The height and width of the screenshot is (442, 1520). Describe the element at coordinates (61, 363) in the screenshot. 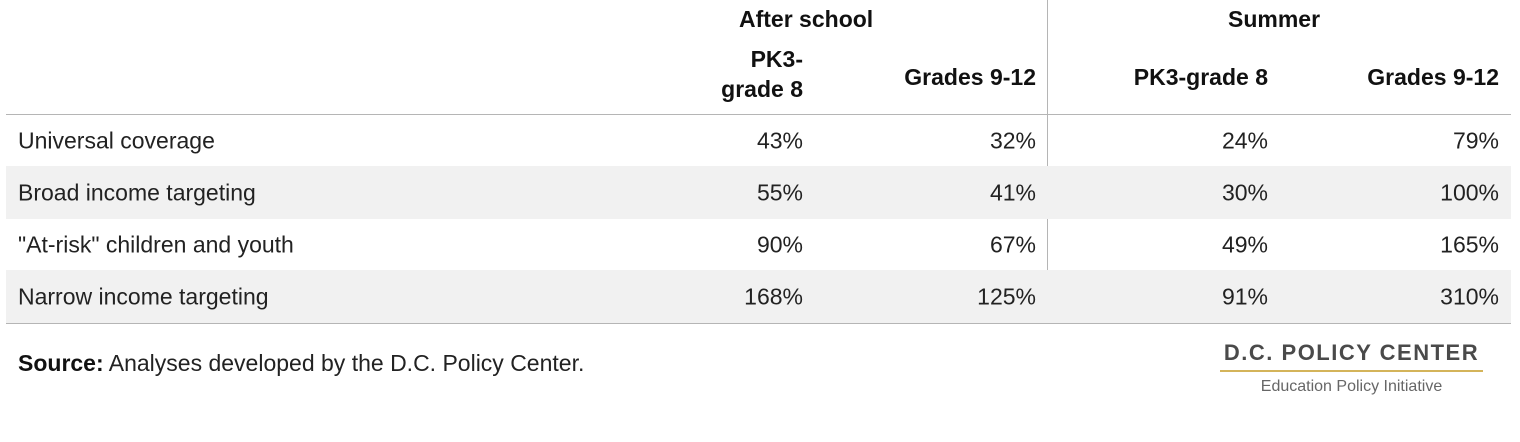

I see `source-prefix: Source:` at that location.